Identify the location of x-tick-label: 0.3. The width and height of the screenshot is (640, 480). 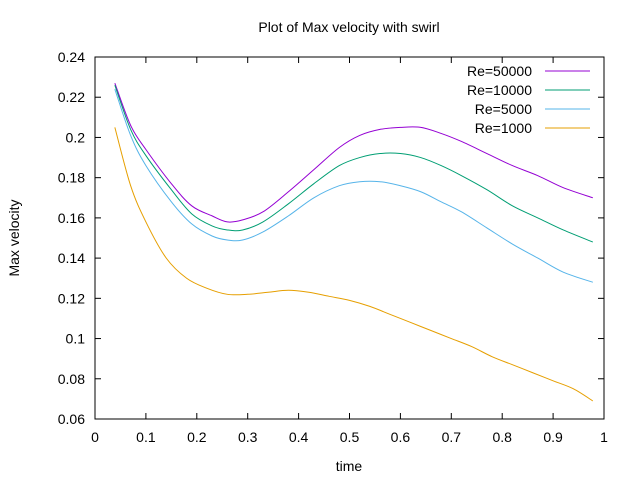
(248, 437).